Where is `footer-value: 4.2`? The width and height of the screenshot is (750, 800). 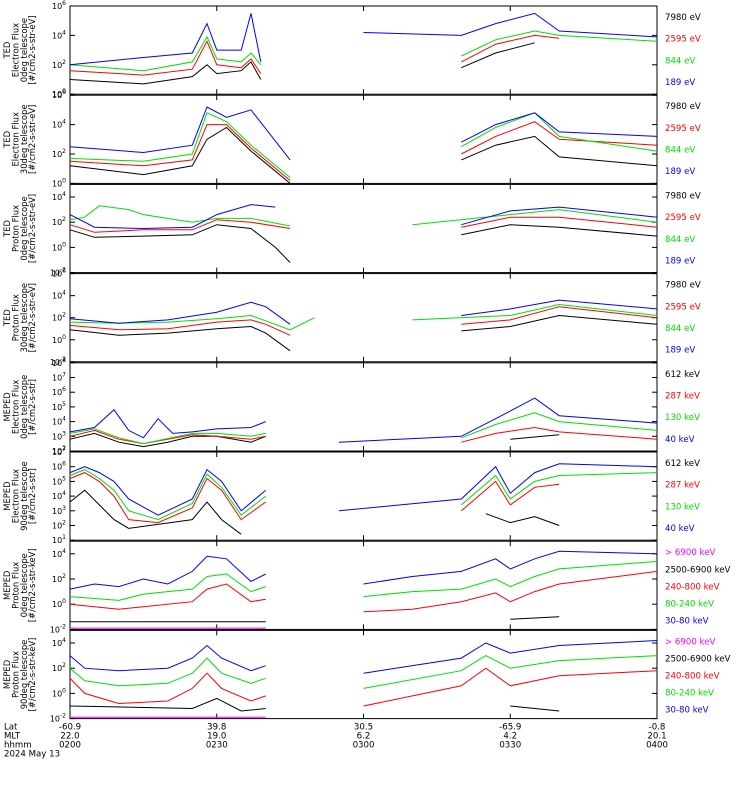
footer-value: 4.2 is located at coordinates (510, 737).